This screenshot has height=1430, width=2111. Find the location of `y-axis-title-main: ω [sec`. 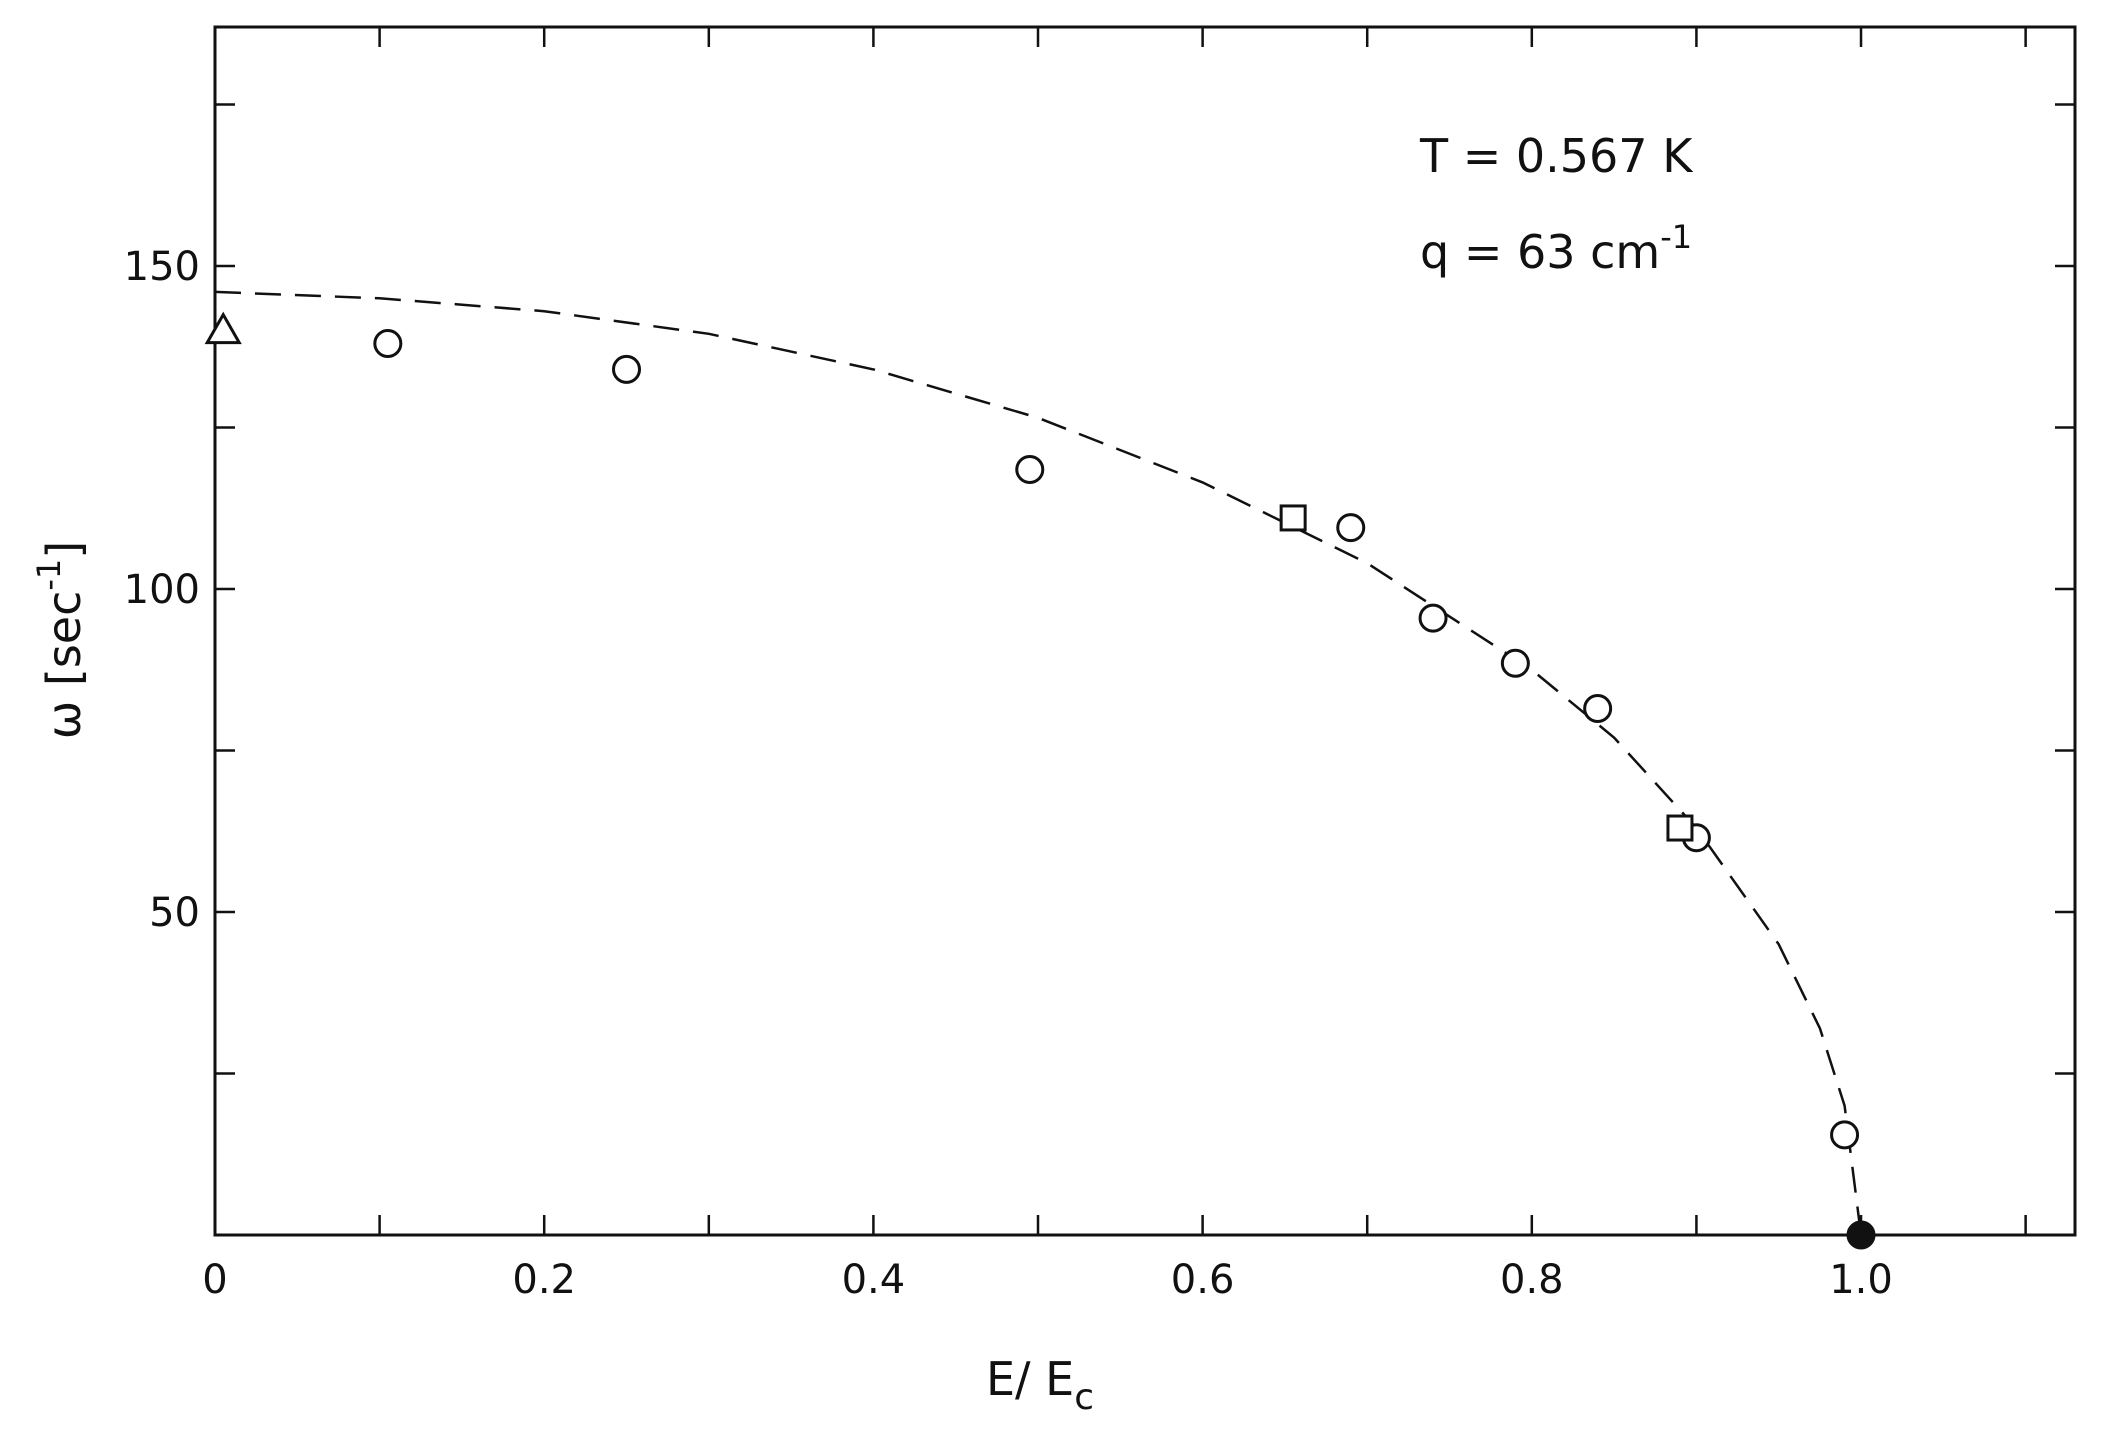

y-axis-title-main: ω [sec is located at coordinates (64, 665).